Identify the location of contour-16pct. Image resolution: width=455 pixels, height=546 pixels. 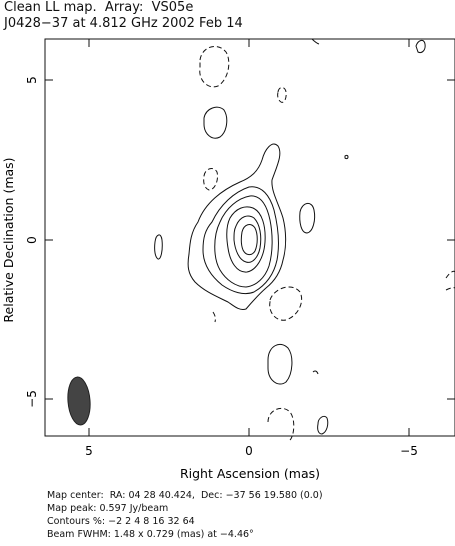
(246, 239).